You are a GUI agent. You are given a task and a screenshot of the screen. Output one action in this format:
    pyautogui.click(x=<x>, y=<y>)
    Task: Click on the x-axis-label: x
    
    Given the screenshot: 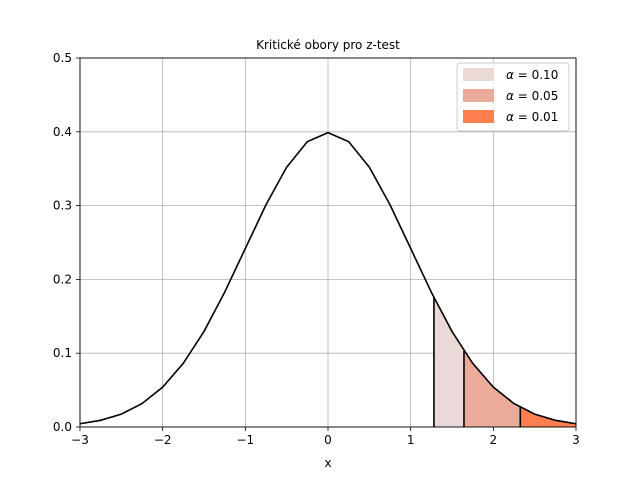 What is the action you would take?
    pyautogui.click(x=327, y=463)
    